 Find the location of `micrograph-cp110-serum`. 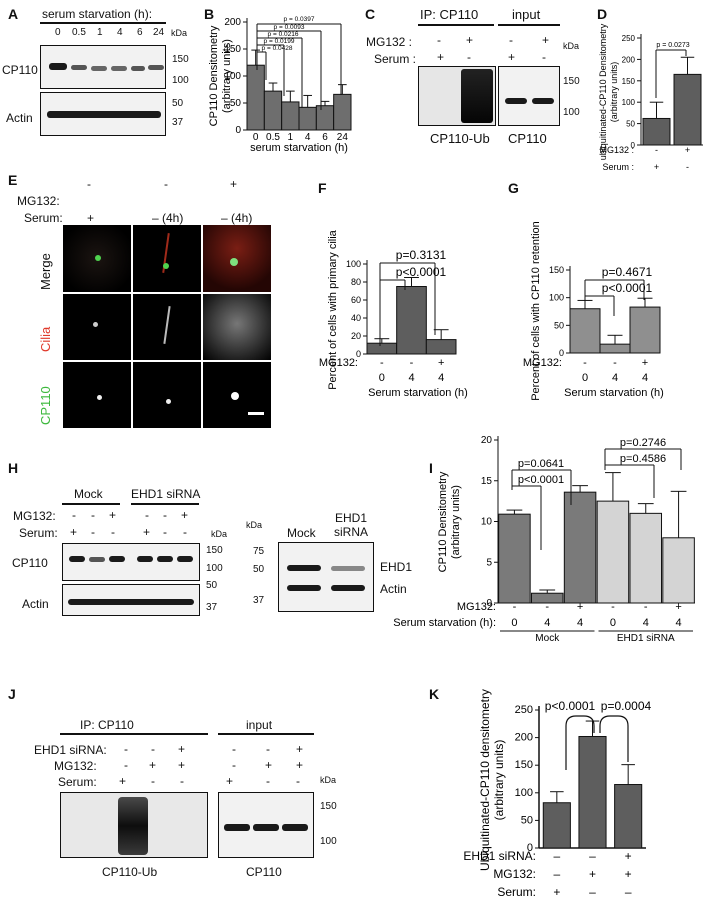

micrograph-cp110-serum is located at coordinates (97, 395).